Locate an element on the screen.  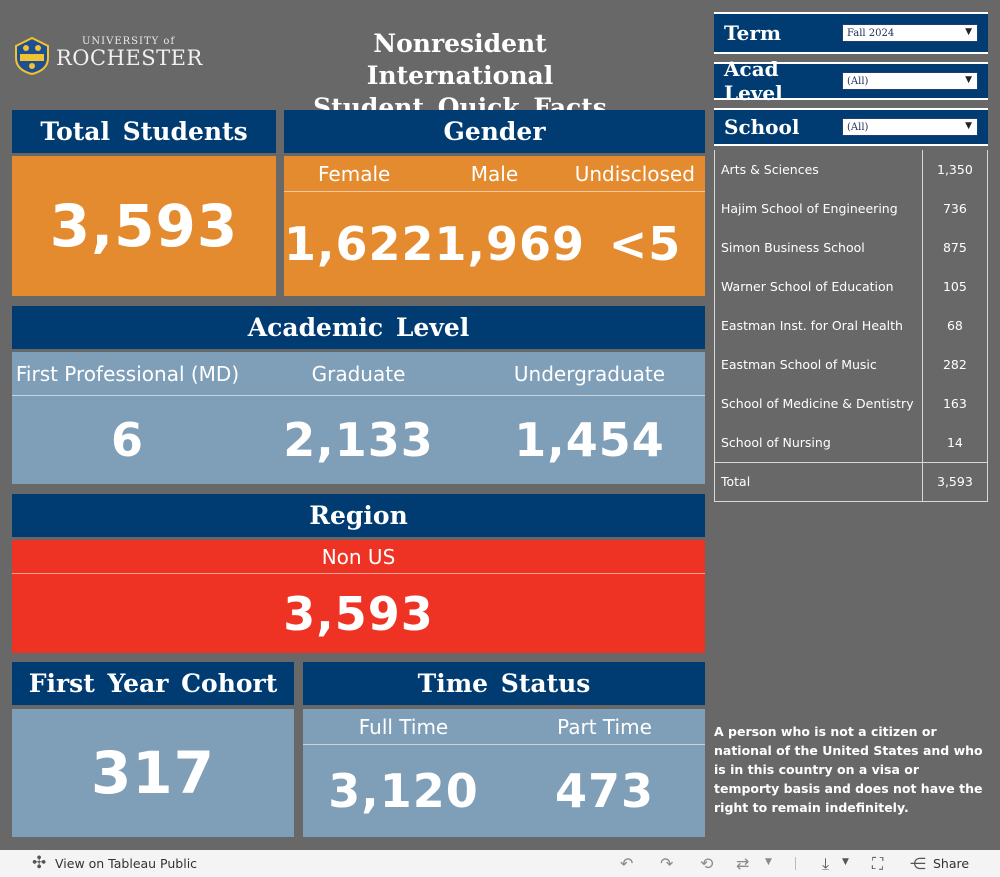
school-filter: School (All) ▼ is located at coordinates (851, 127).